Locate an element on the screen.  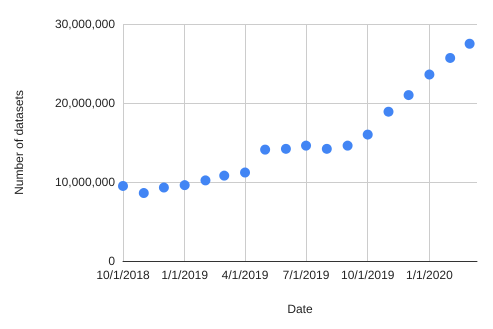
y-tick-label: 10,000,000 is located at coordinates (85, 182).